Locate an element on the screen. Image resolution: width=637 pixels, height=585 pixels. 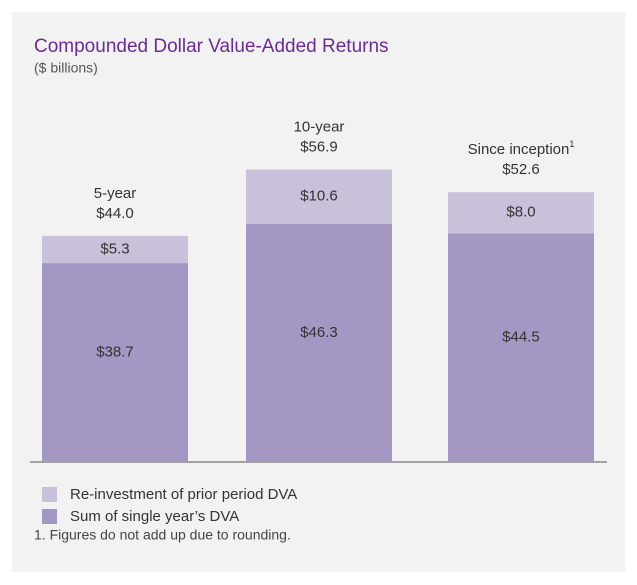
legend-label: Re-investment of prior period DVA is located at coordinates (183, 494).